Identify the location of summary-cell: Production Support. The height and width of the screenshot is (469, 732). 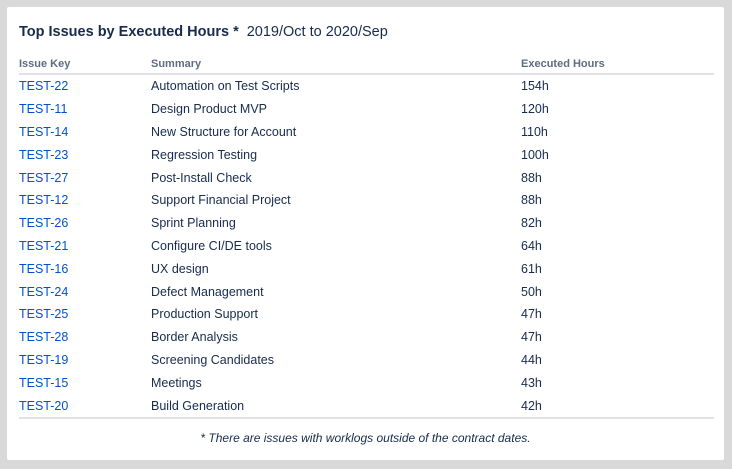
(205, 314).